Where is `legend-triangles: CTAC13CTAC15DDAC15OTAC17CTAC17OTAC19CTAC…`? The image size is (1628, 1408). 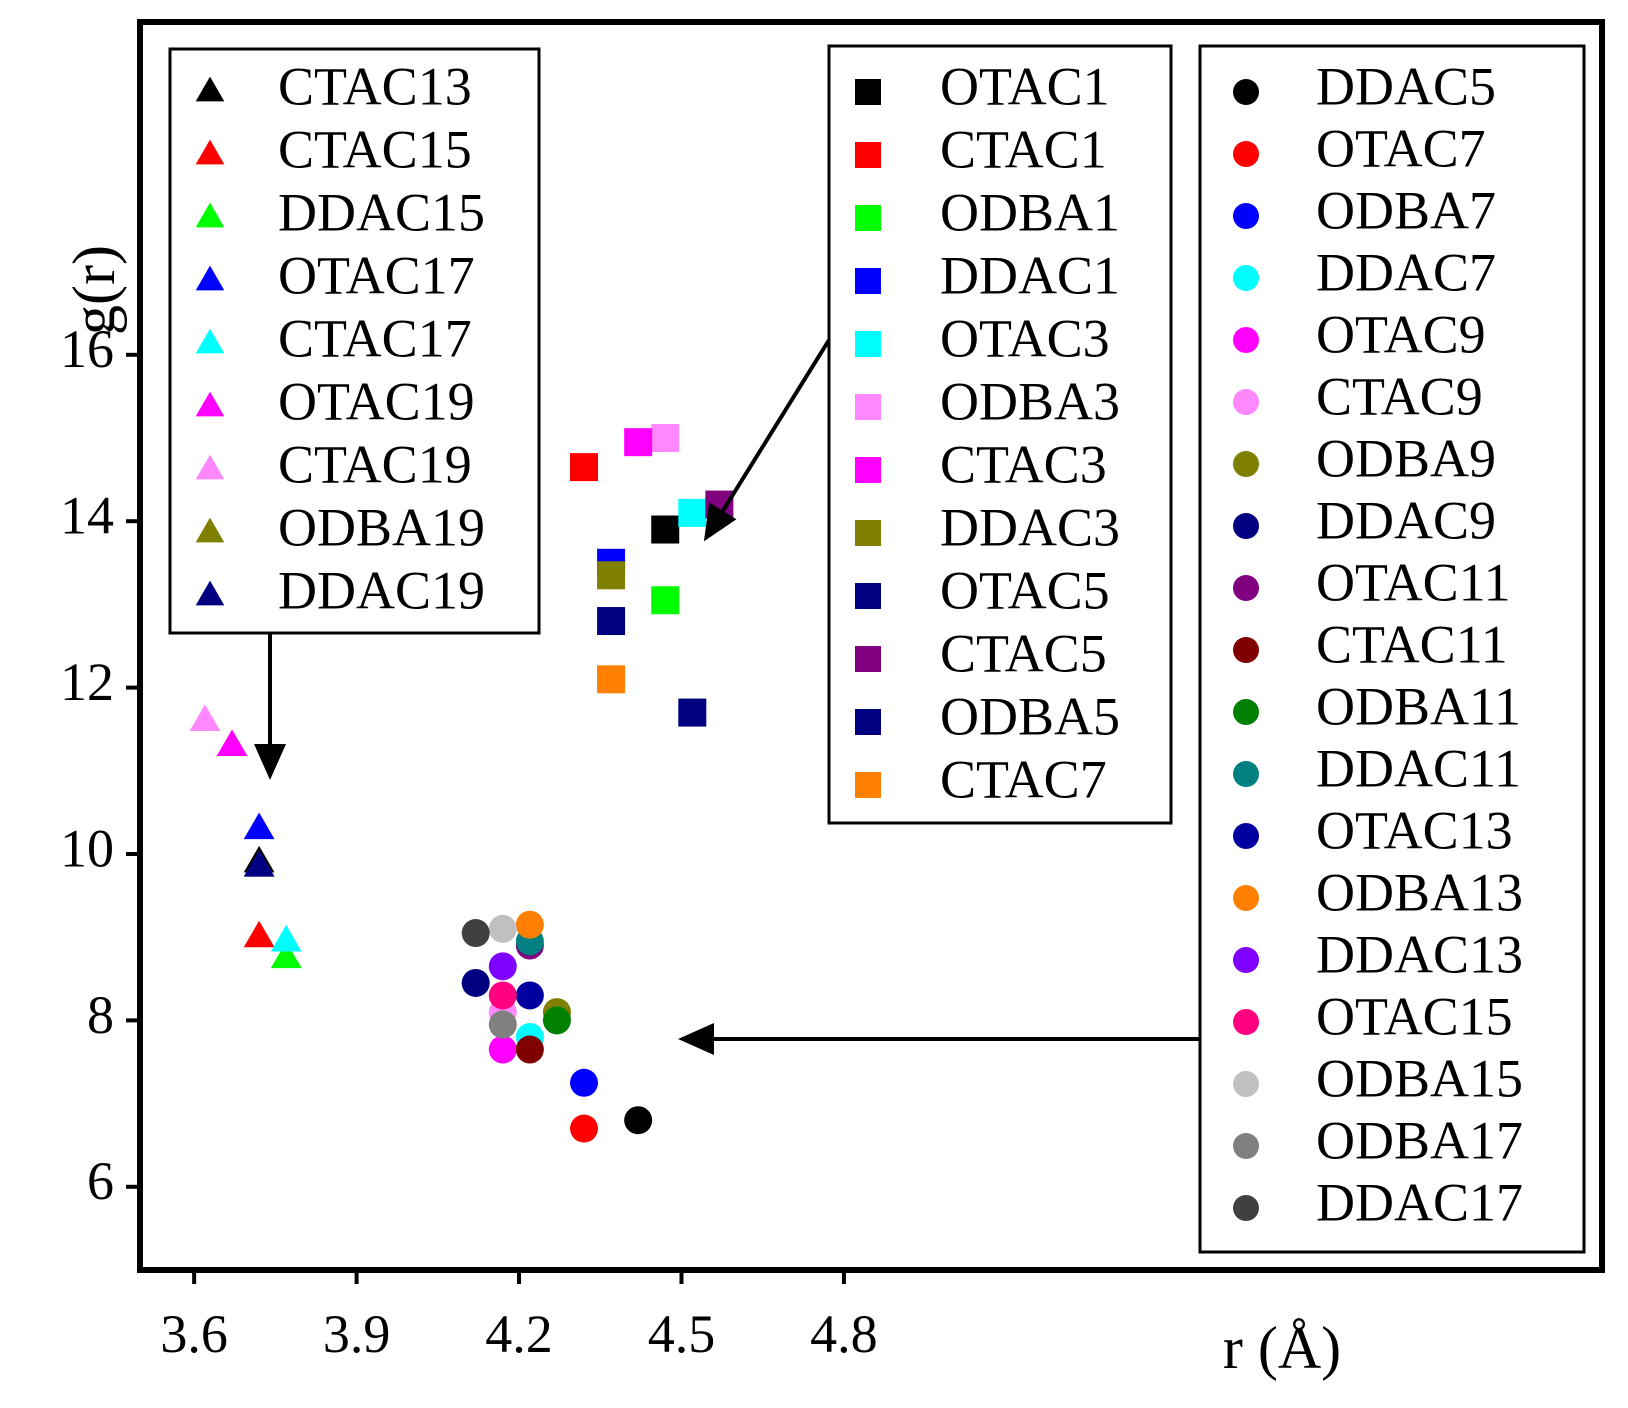
legend-triangles: CTAC13CTAC15DDAC15OTAC17CTAC17OTAC19CTAC… is located at coordinates (340, 338).